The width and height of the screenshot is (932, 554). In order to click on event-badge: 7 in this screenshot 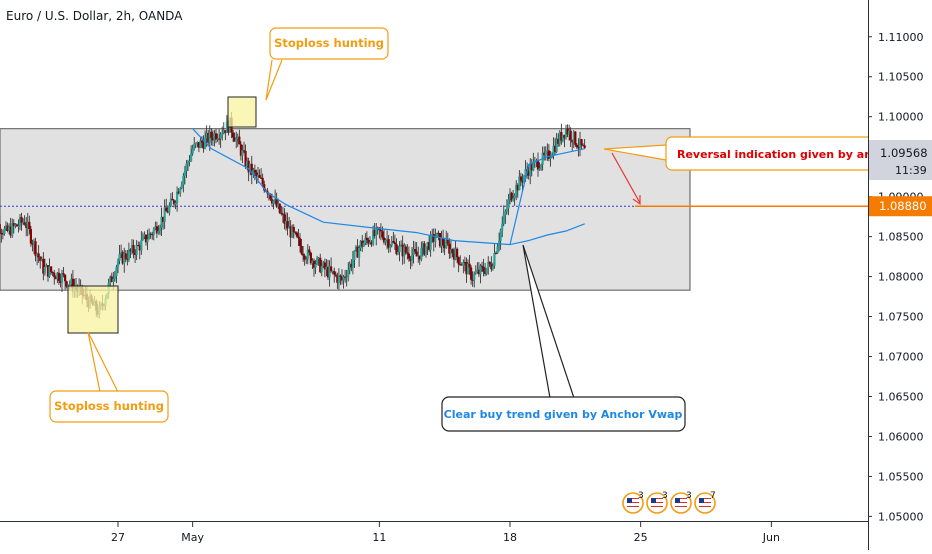, I will do `click(705, 502)`.